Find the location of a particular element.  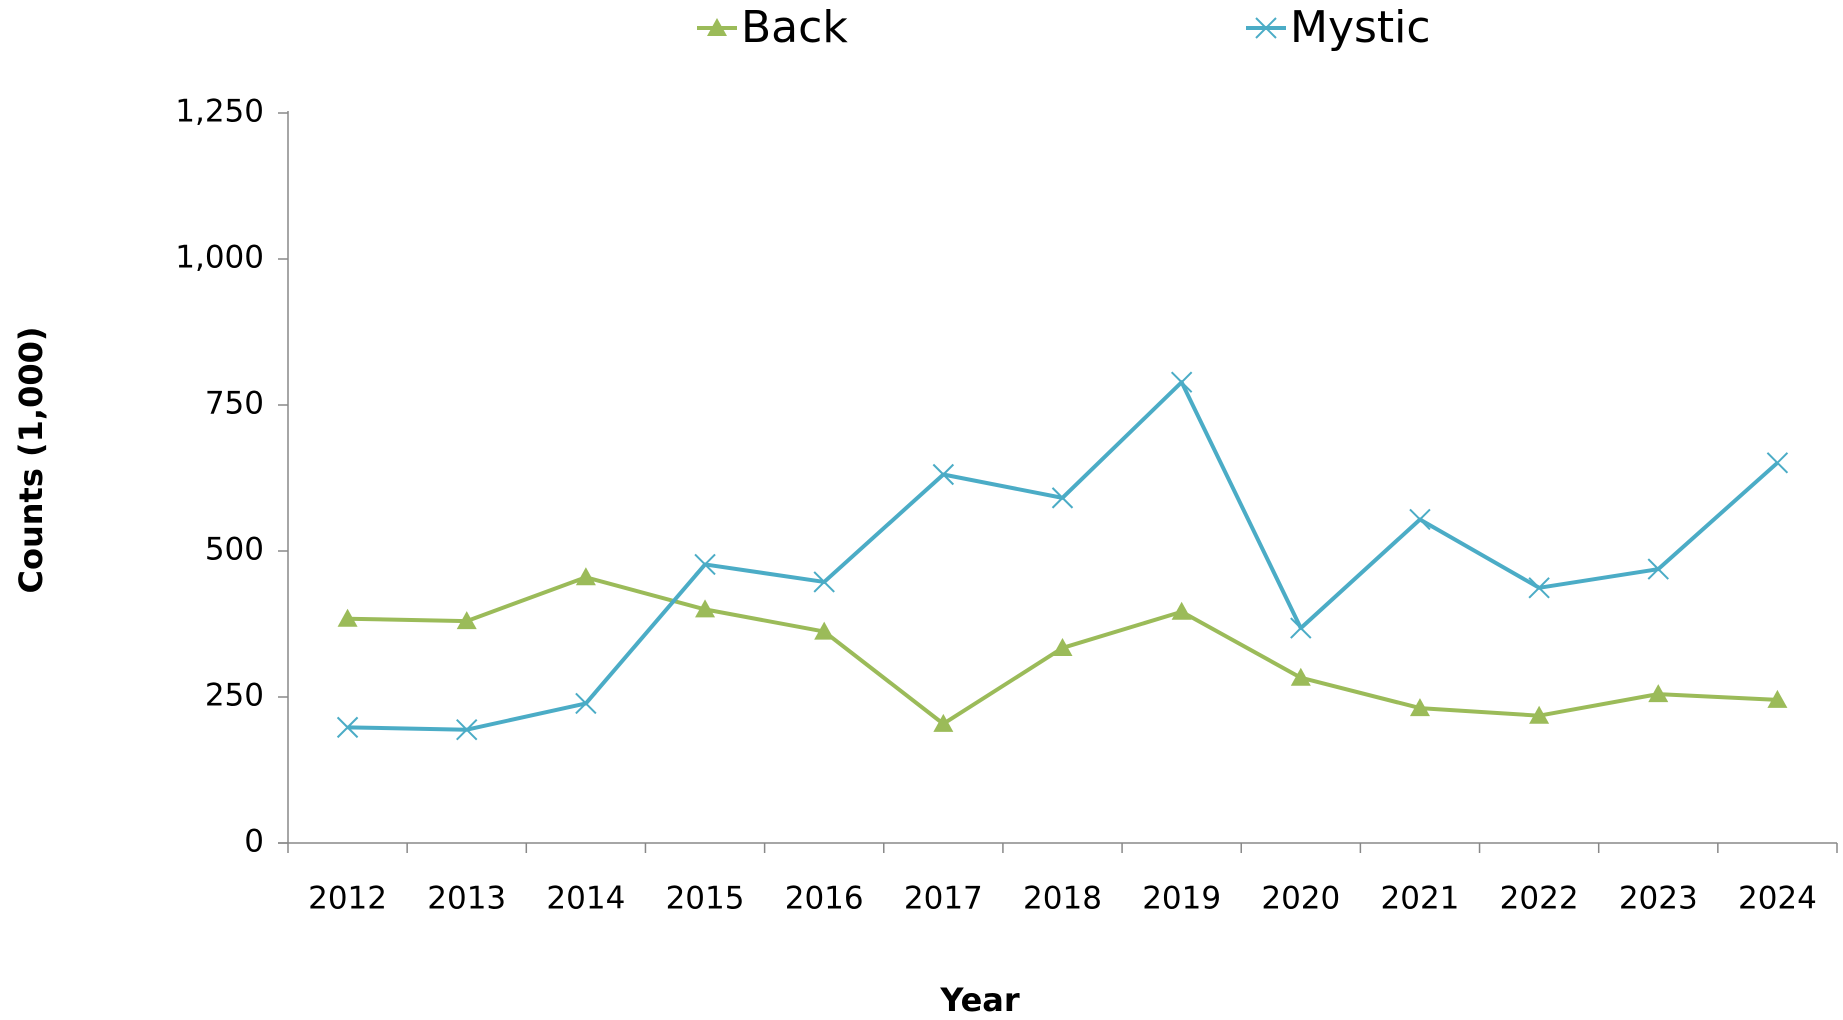

x-tick-label: 2020 is located at coordinates (1300, 899).